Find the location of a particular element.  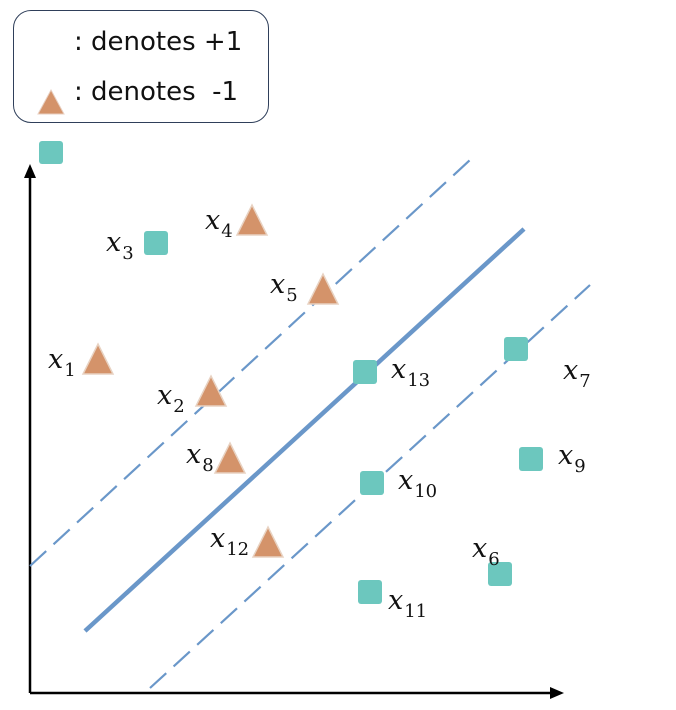

point-label-x1-var: x is located at coordinates (55, 359).